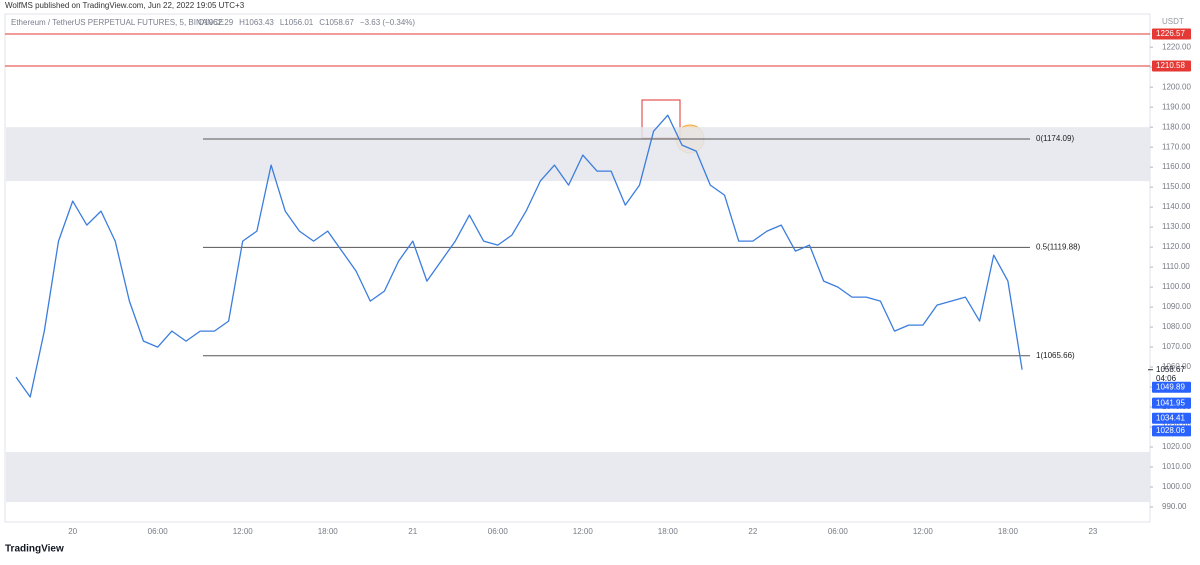 Image resolution: width=1200 pixels, height=565 pixels. I want to click on y-tick-label: 1220.00, so click(1176, 46).